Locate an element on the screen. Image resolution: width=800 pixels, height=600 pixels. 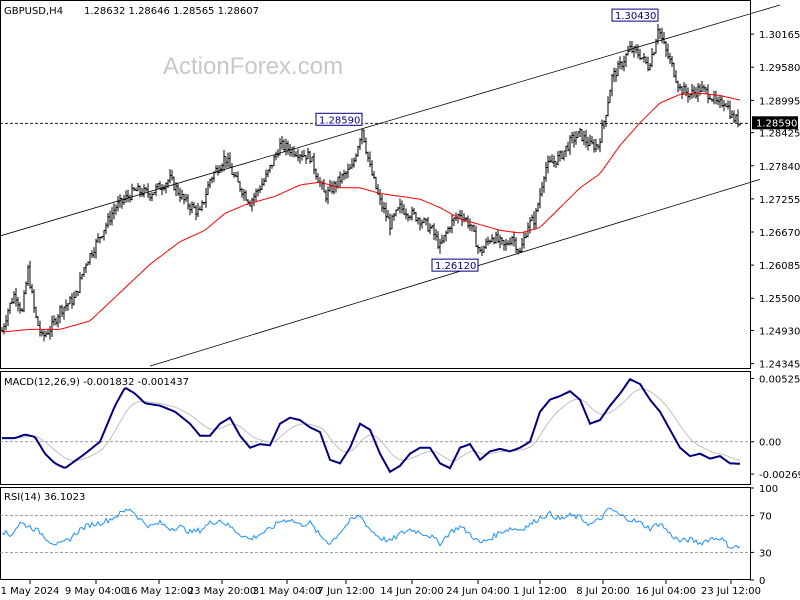
macd-signal-line is located at coordinates (371, 425).